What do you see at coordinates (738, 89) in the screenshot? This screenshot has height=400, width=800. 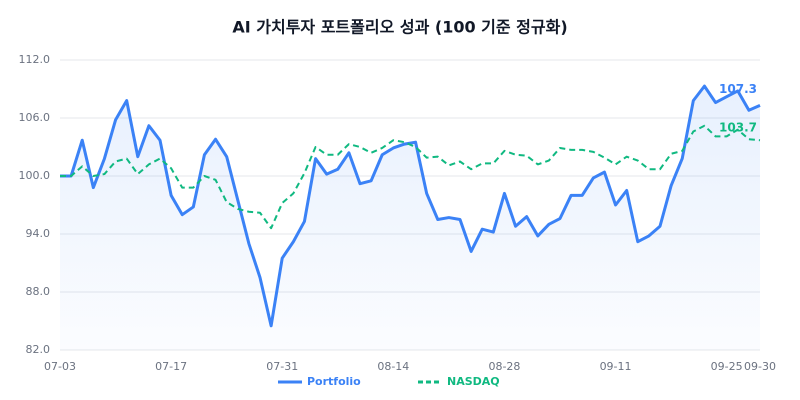 I see `end-label: 107.3` at bounding box center [738, 89].